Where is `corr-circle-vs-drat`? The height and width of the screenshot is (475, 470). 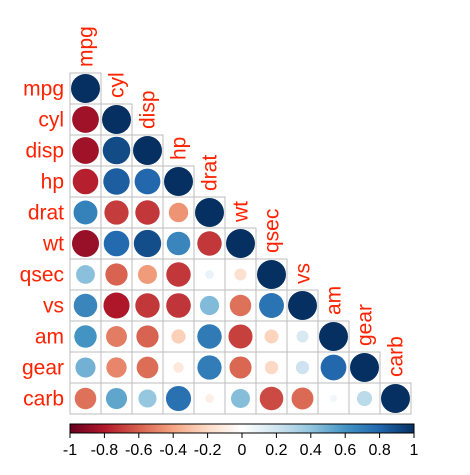
corr-circle-vs-drat is located at coordinates (209, 305).